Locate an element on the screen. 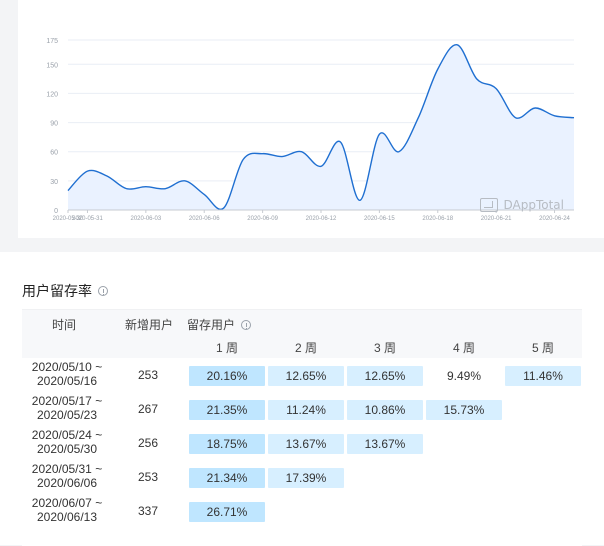 This screenshot has width=604, height=546. retention-cell: 17.39% is located at coordinates (306, 478).